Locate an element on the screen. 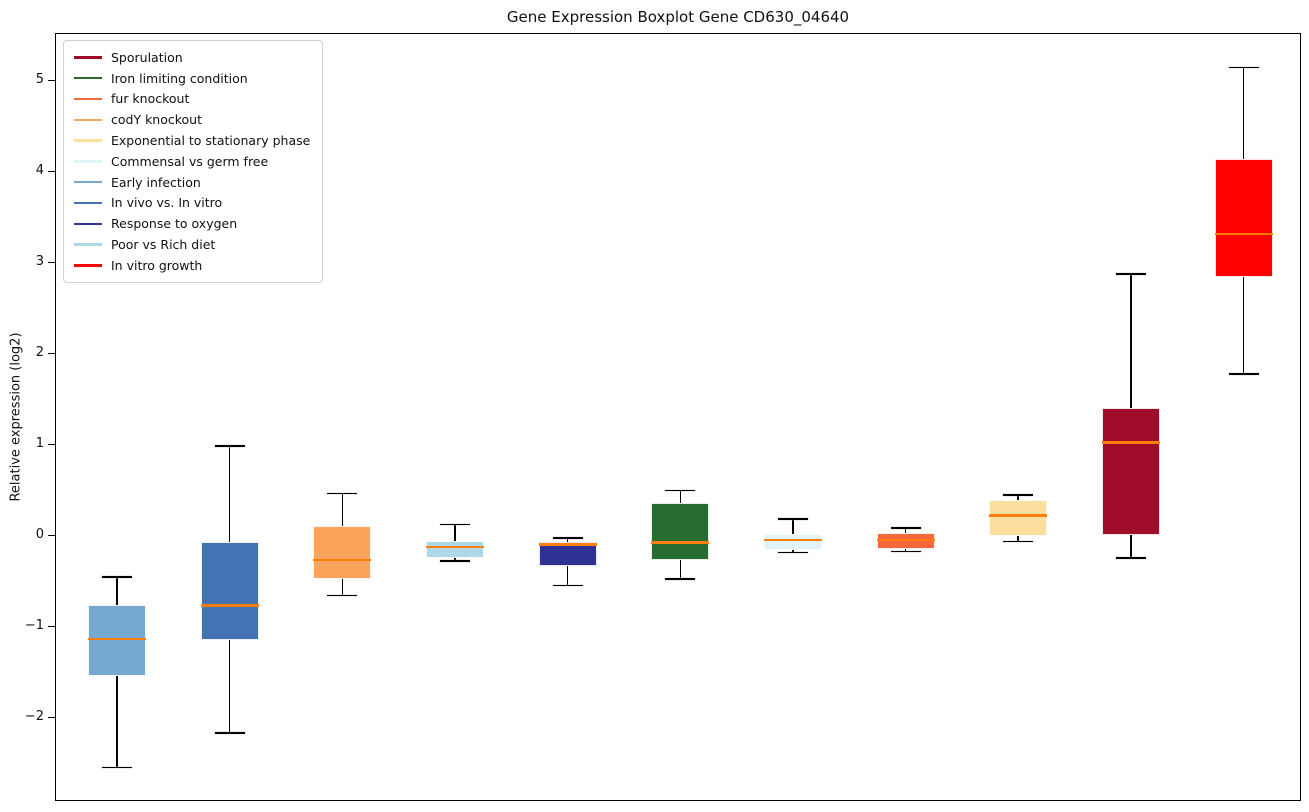 This screenshot has height=812, width=1309. legend-label: Sporulation is located at coordinates (147, 57).